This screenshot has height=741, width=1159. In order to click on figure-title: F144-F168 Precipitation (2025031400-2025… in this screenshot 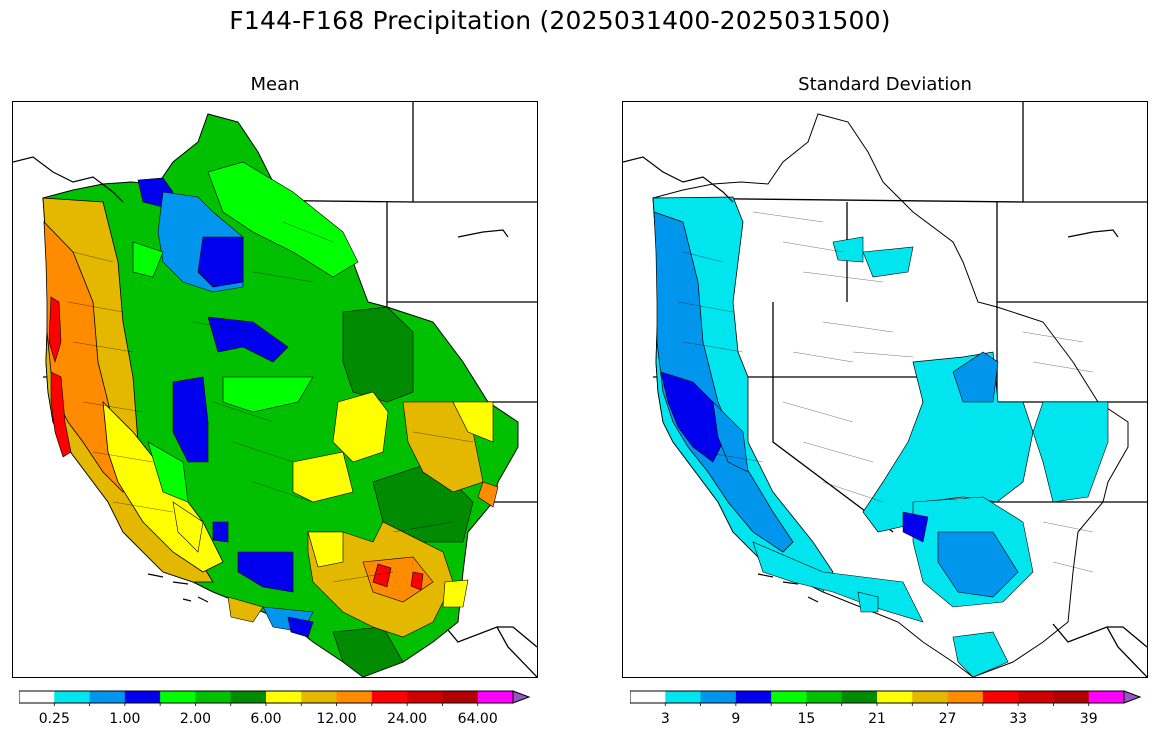, I will do `click(560, 20)`.